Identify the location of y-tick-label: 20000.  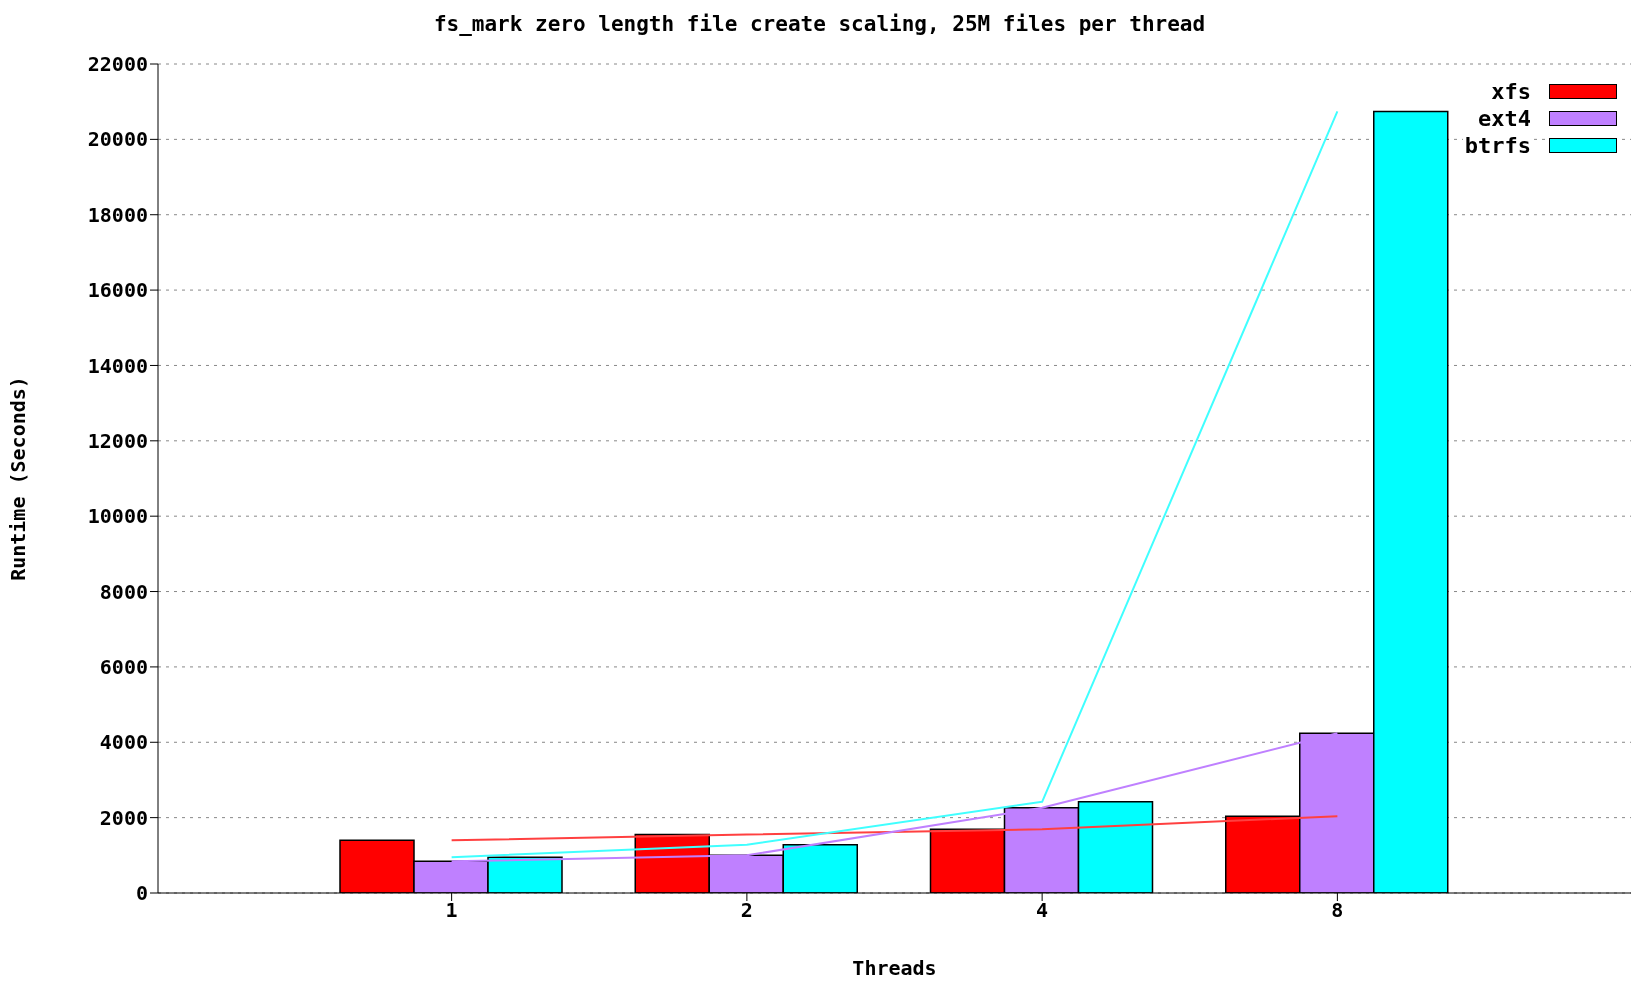
(117, 139).